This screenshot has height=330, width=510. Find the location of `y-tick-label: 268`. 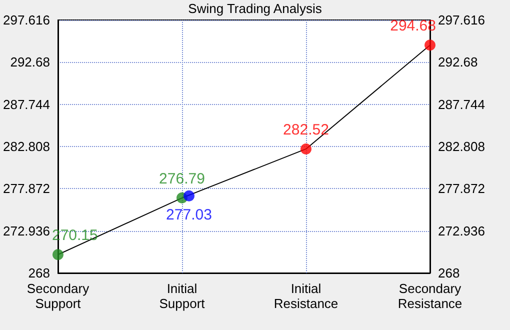

y-tick-label: 268 is located at coordinates (39, 273).